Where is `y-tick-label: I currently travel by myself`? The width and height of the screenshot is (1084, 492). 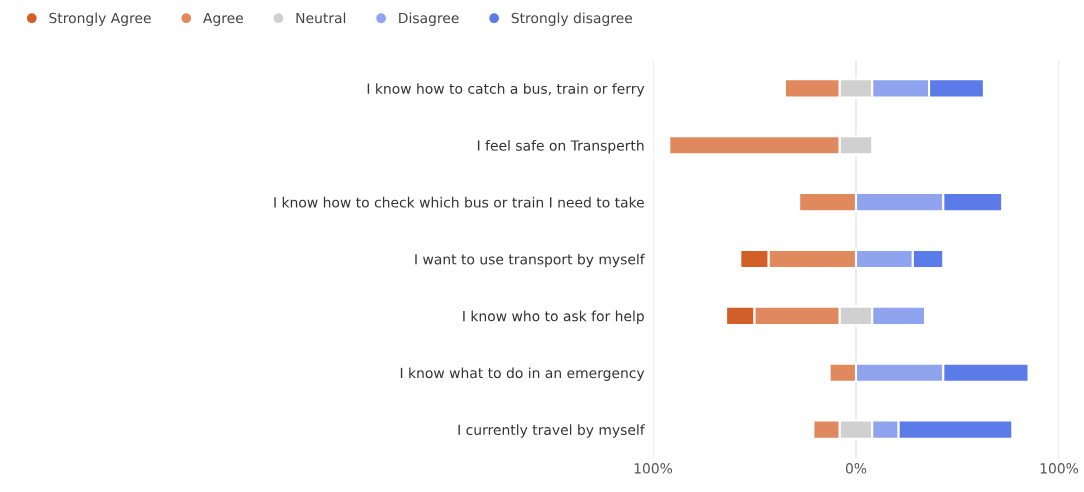
y-tick-label: I currently travel by myself is located at coordinates (551, 431).